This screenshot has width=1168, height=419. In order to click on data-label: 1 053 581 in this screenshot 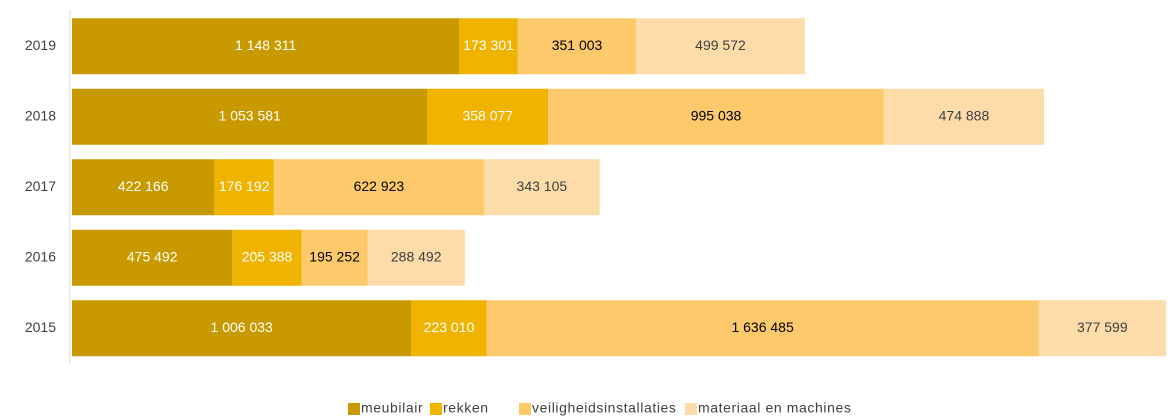, I will do `click(250, 115)`.